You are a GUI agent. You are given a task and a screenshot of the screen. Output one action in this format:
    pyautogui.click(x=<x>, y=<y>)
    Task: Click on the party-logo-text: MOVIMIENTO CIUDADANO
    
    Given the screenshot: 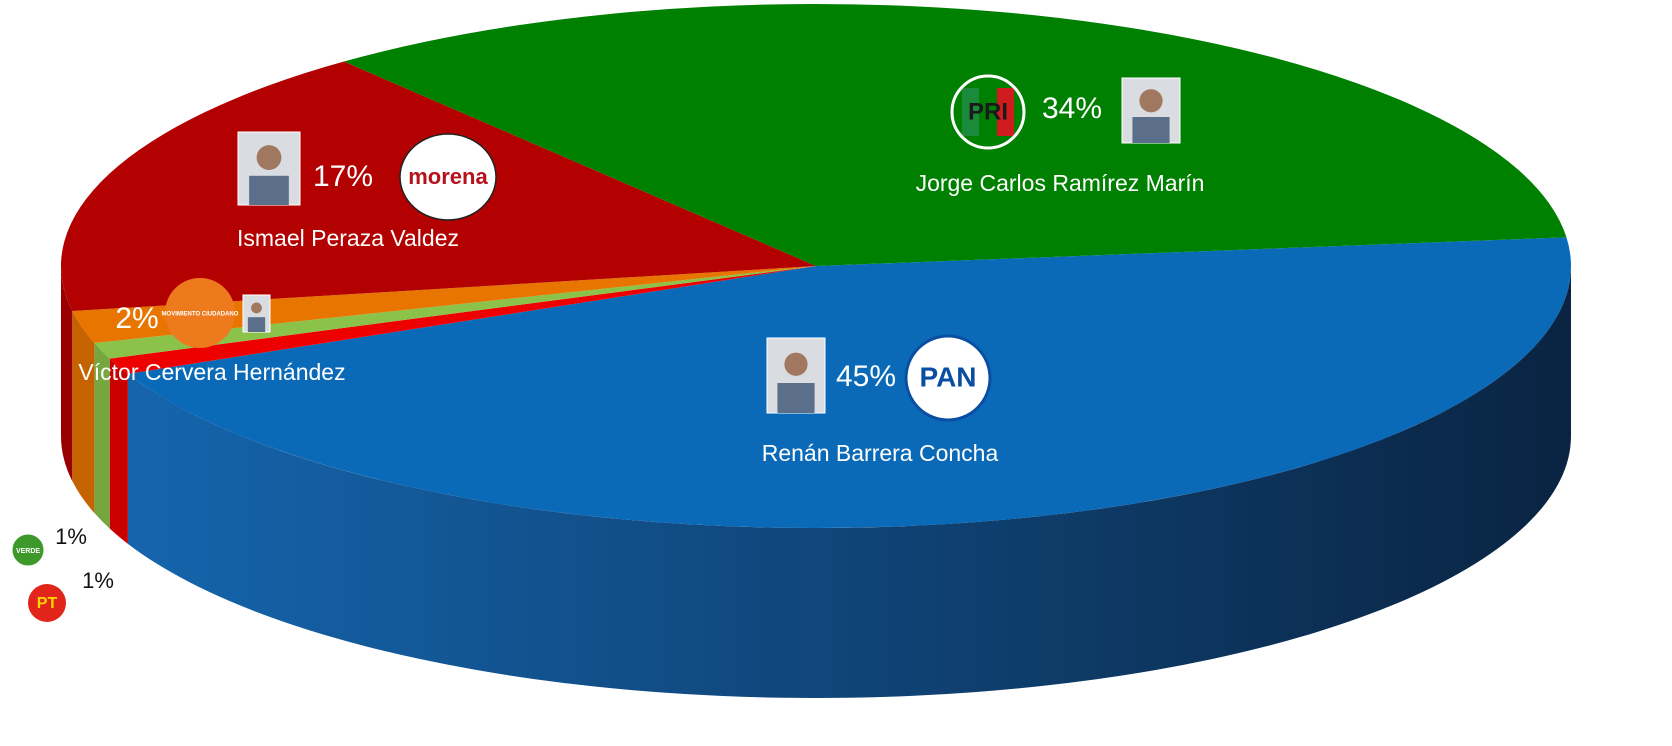 What is the action you would take?
    pyautogui.click(x=200, y=315)
    